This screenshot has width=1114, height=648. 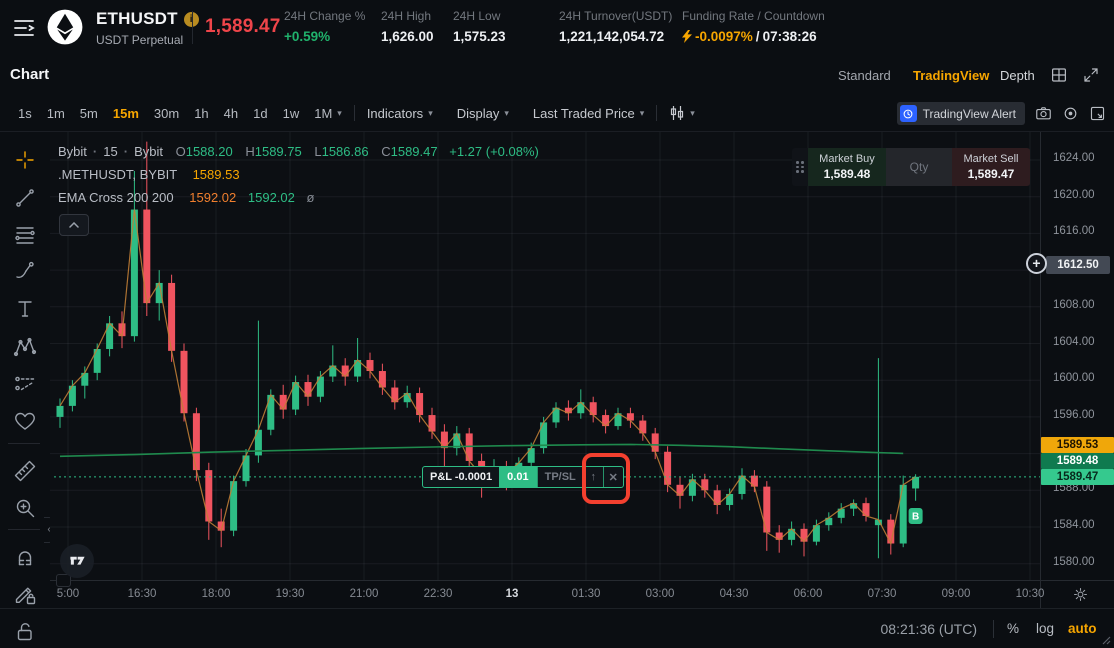 I want to click on market-sell-button: Market Sell 1,589.47, so click(x=991, y=167).